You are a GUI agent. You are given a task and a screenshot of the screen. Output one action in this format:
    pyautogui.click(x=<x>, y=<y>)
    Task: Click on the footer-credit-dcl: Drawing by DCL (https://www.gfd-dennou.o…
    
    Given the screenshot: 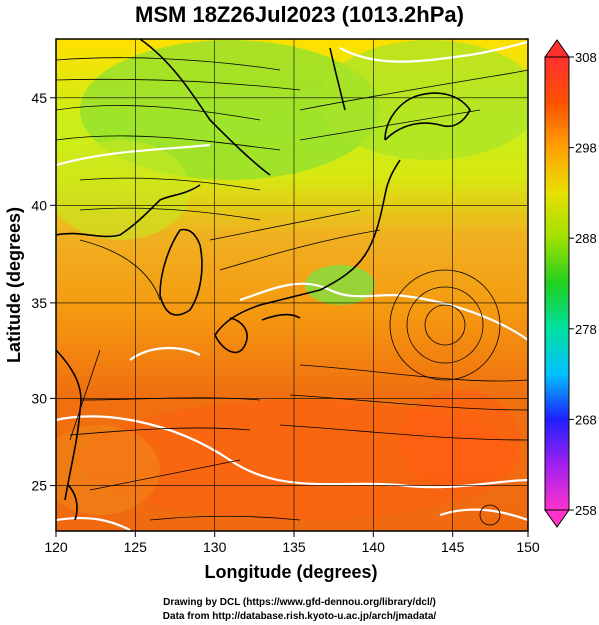 What is the action you would take?
    pyautogui.click(x=299, y=602)
    